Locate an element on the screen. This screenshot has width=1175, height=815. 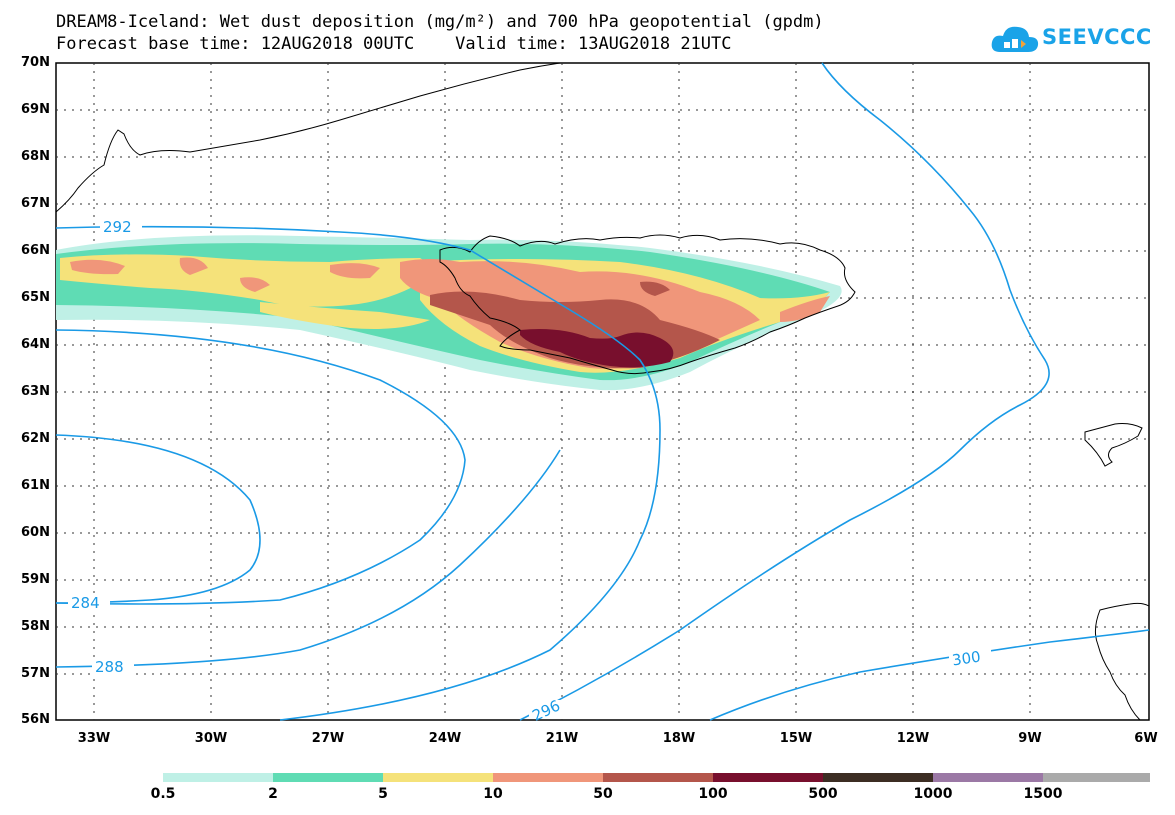
lon-label: 33W is located at coordinates (94, 738).